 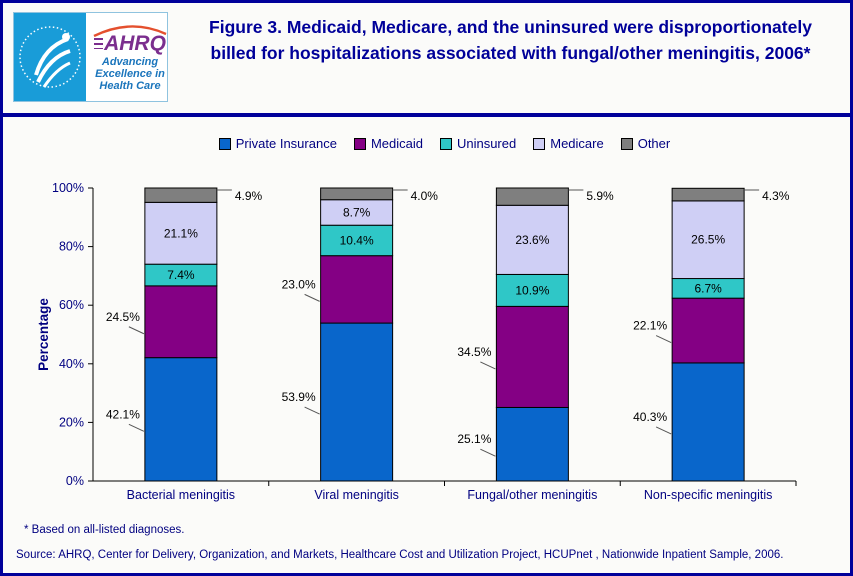 I want to click on ahrq-logo: AHRQ Advancing Excellence in Health Care, so click(x=90, y=57).